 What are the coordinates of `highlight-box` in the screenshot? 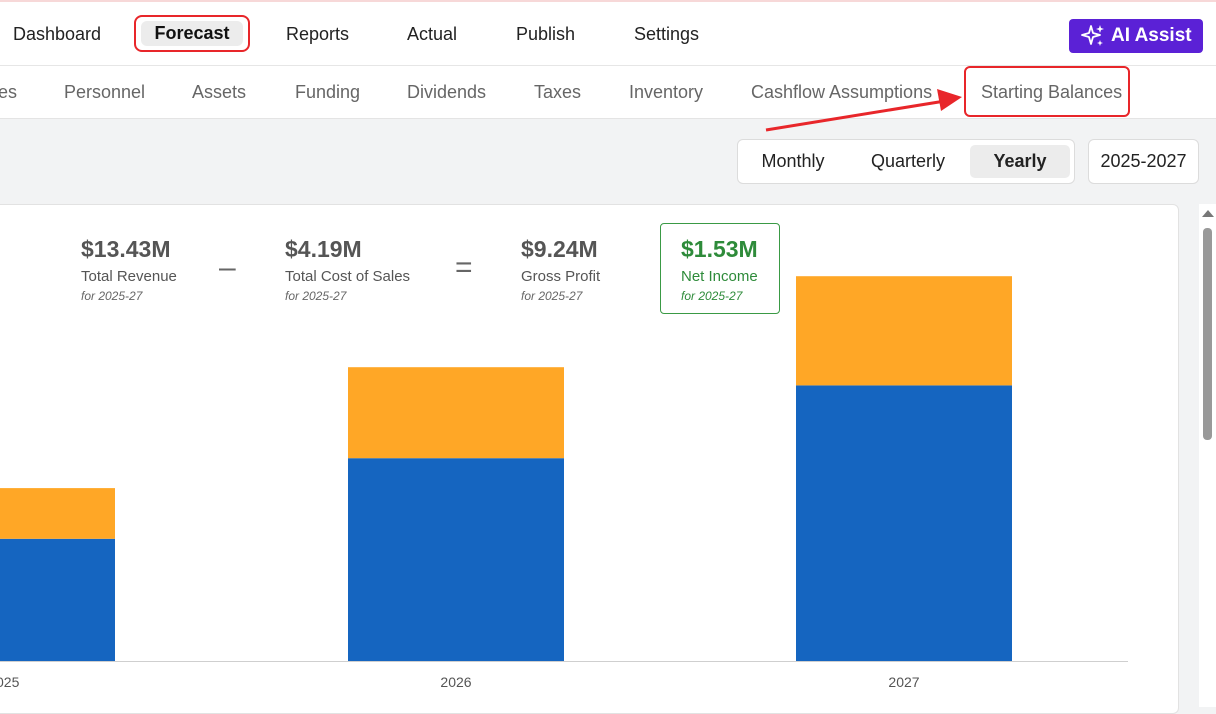 It's located at (1047, 91).